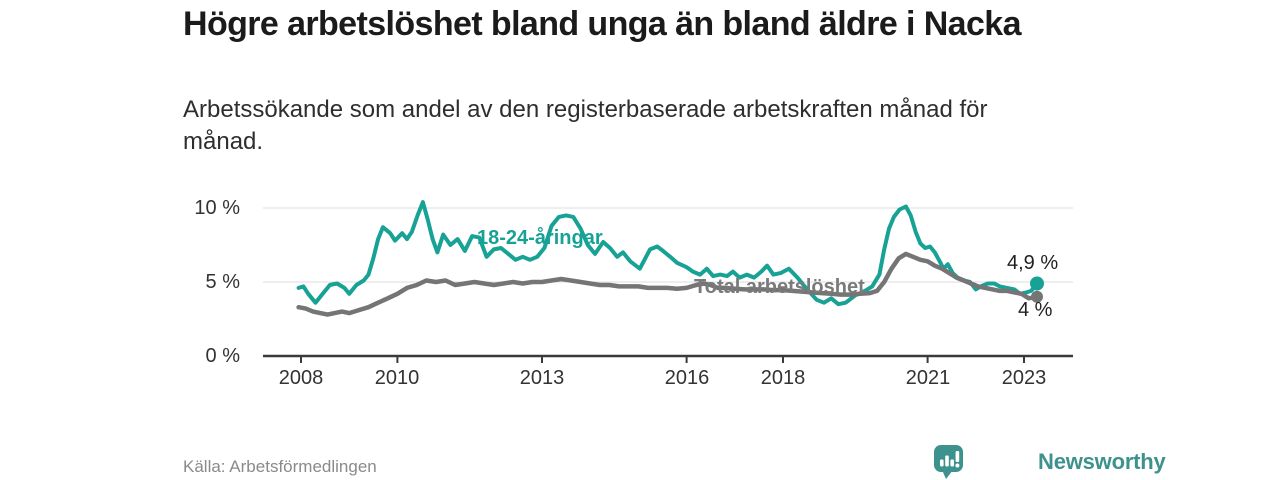  Describe the element at coordinates (217, 208) in the screenshot. I see `y-tick-label-10: 10 %` at that location.